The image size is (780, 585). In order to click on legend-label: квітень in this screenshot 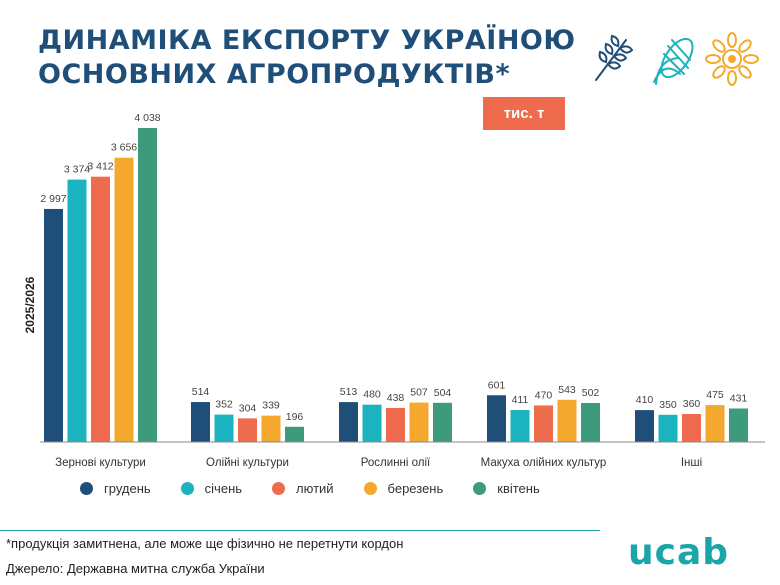, I will do `click(518, 488)`.